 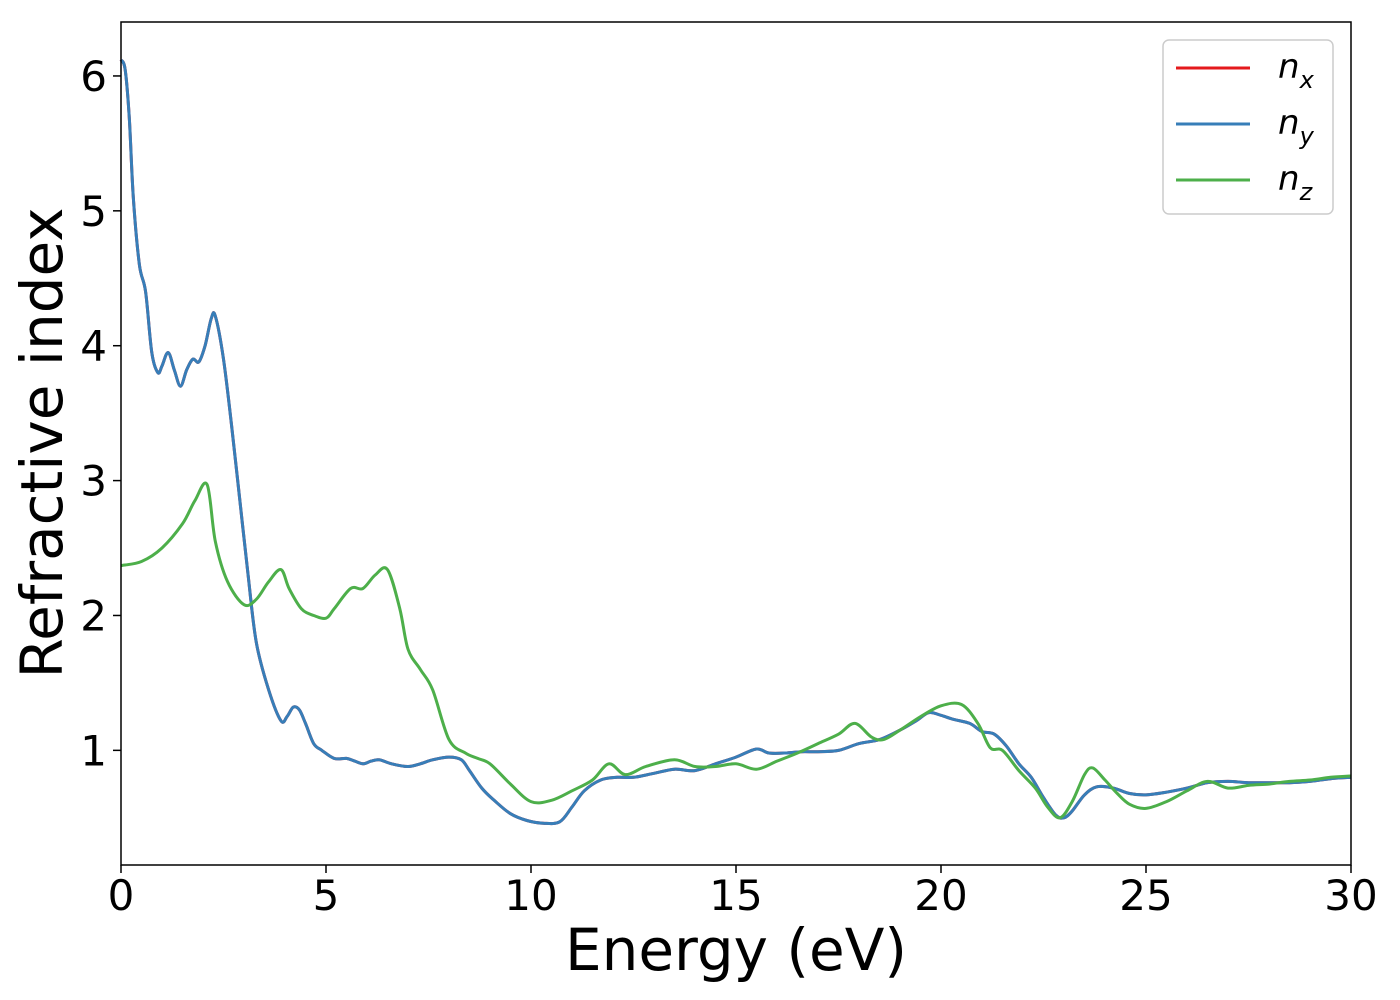 What do you see at coordinates (93, 750) in the screenshot?
I see `y-tick-label: 1` at bounding box center [93, 750].